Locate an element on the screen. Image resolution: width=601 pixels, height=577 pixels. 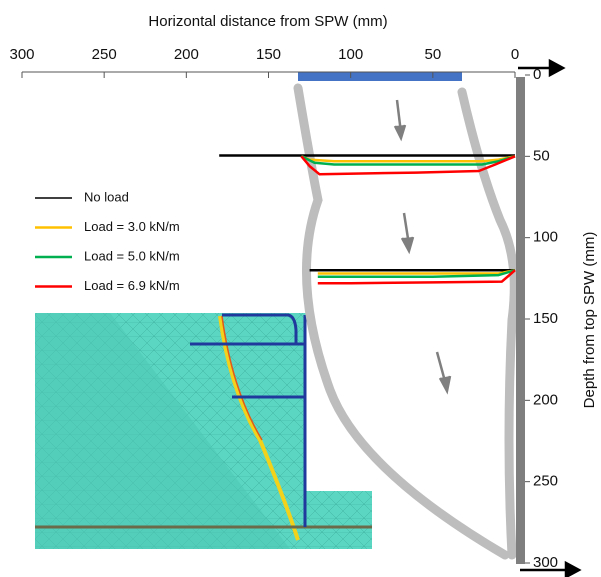
legend-label: No load is located at coordinates (106, 196).